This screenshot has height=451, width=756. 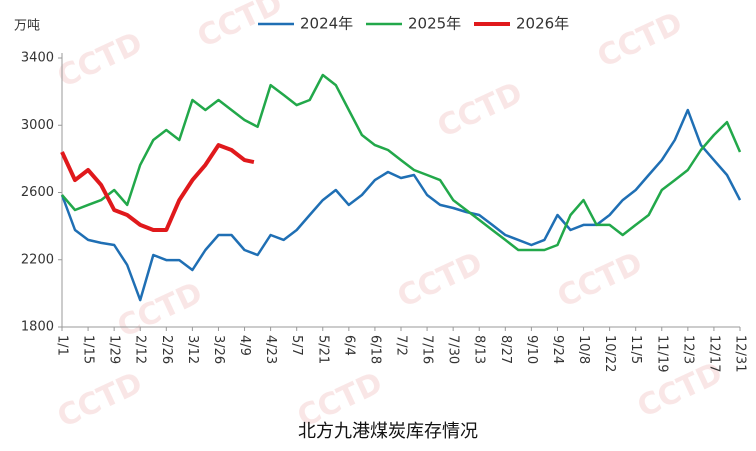 What do you see at coordinates (37, 327) in the screenshot?
I see `y-tick-label: 1800` at bounding box center [37, 327].